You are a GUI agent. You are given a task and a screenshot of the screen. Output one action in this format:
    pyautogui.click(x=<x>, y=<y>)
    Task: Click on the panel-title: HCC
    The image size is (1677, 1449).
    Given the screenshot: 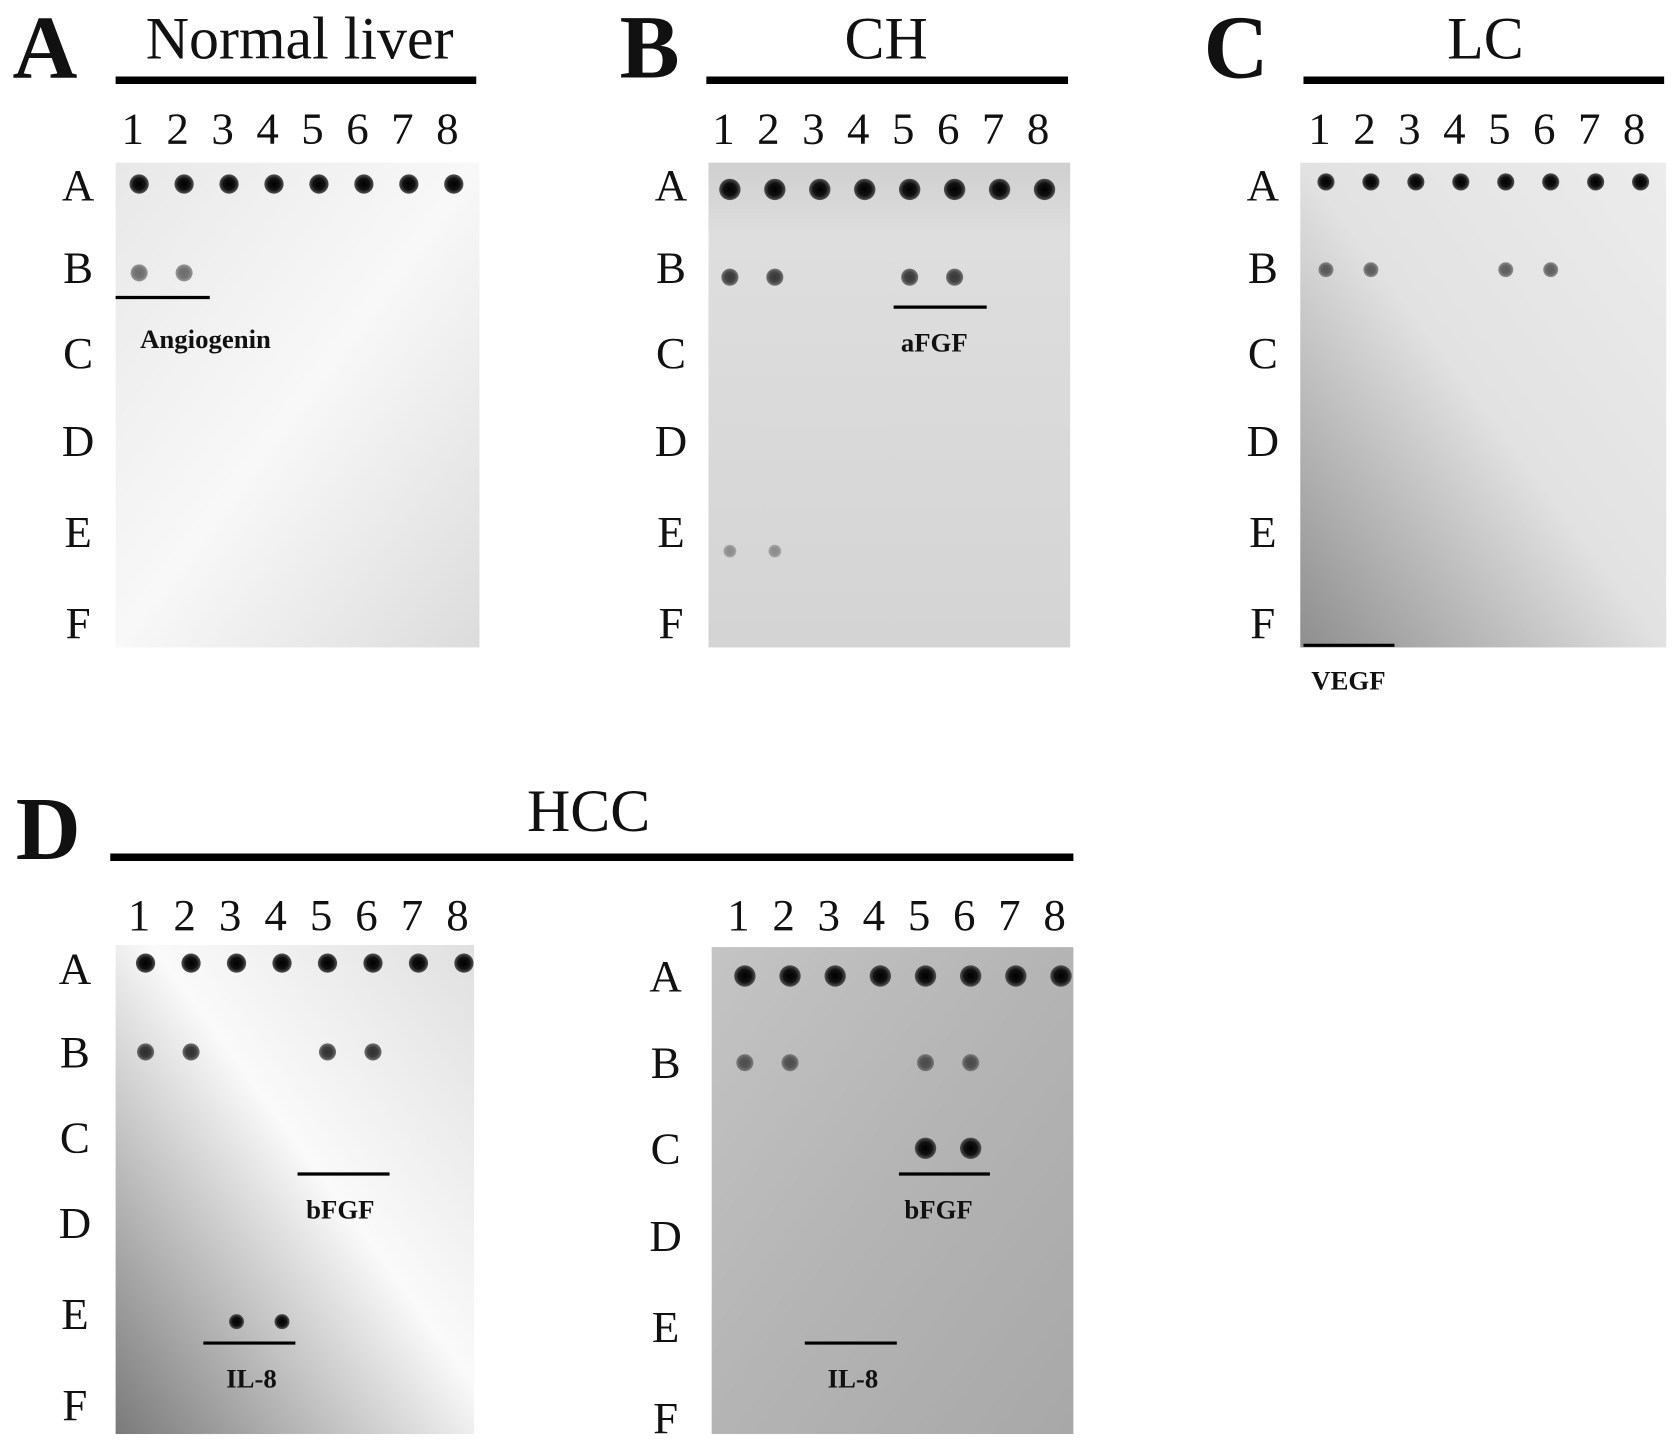 What is the action you would take?
    pyautogui.click(x=588, y=811)
    